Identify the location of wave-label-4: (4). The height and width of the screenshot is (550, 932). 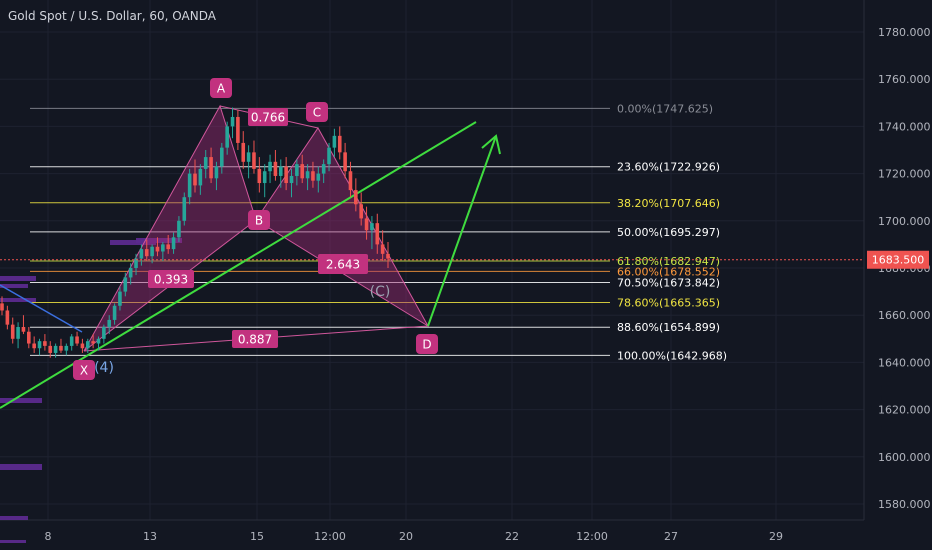
(104, 368).